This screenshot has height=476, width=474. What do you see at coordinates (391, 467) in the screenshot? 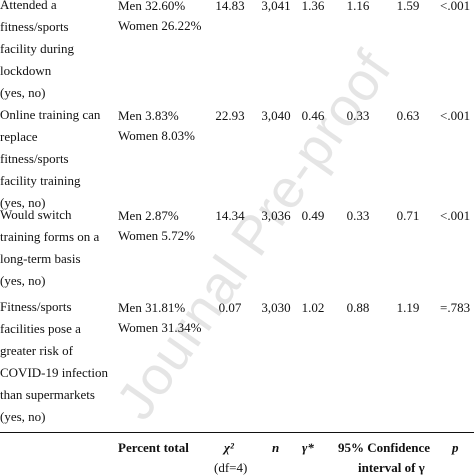
I see `header-ci-sub: interval of γ` at bounding box center [391, 467].